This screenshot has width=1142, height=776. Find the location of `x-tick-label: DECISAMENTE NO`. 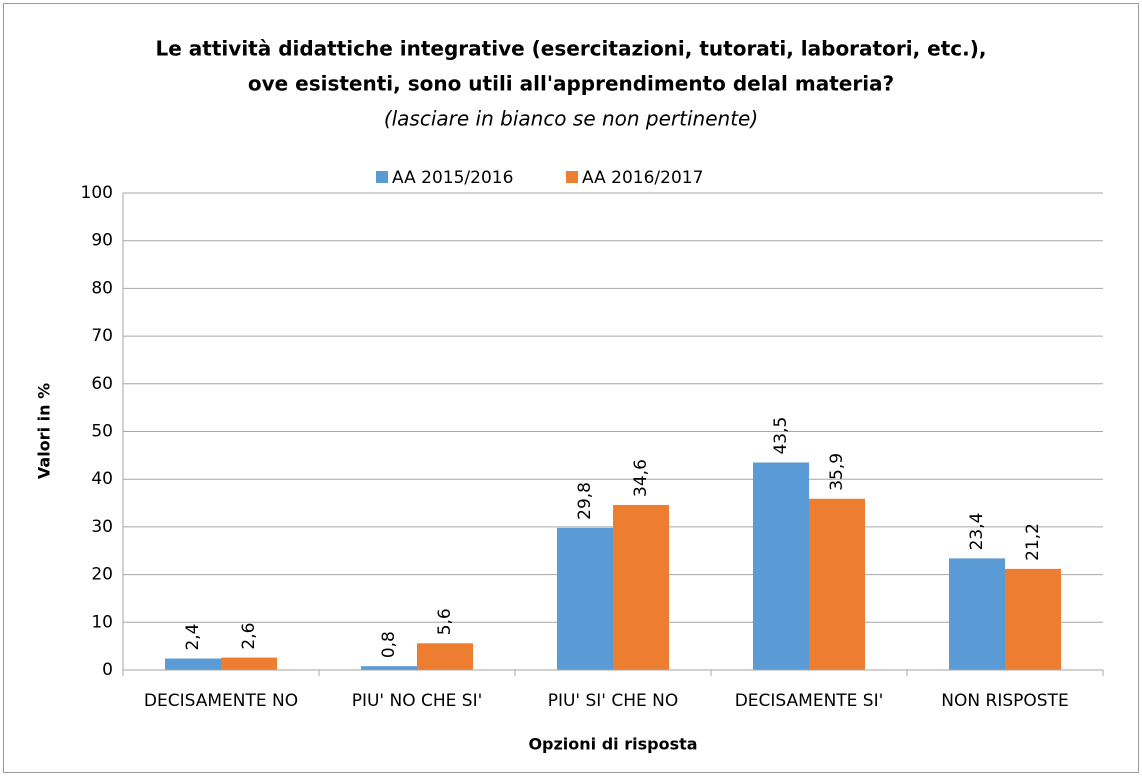

x-tick-label: DECISAMENTE NO is located at coordinates (221, 701).